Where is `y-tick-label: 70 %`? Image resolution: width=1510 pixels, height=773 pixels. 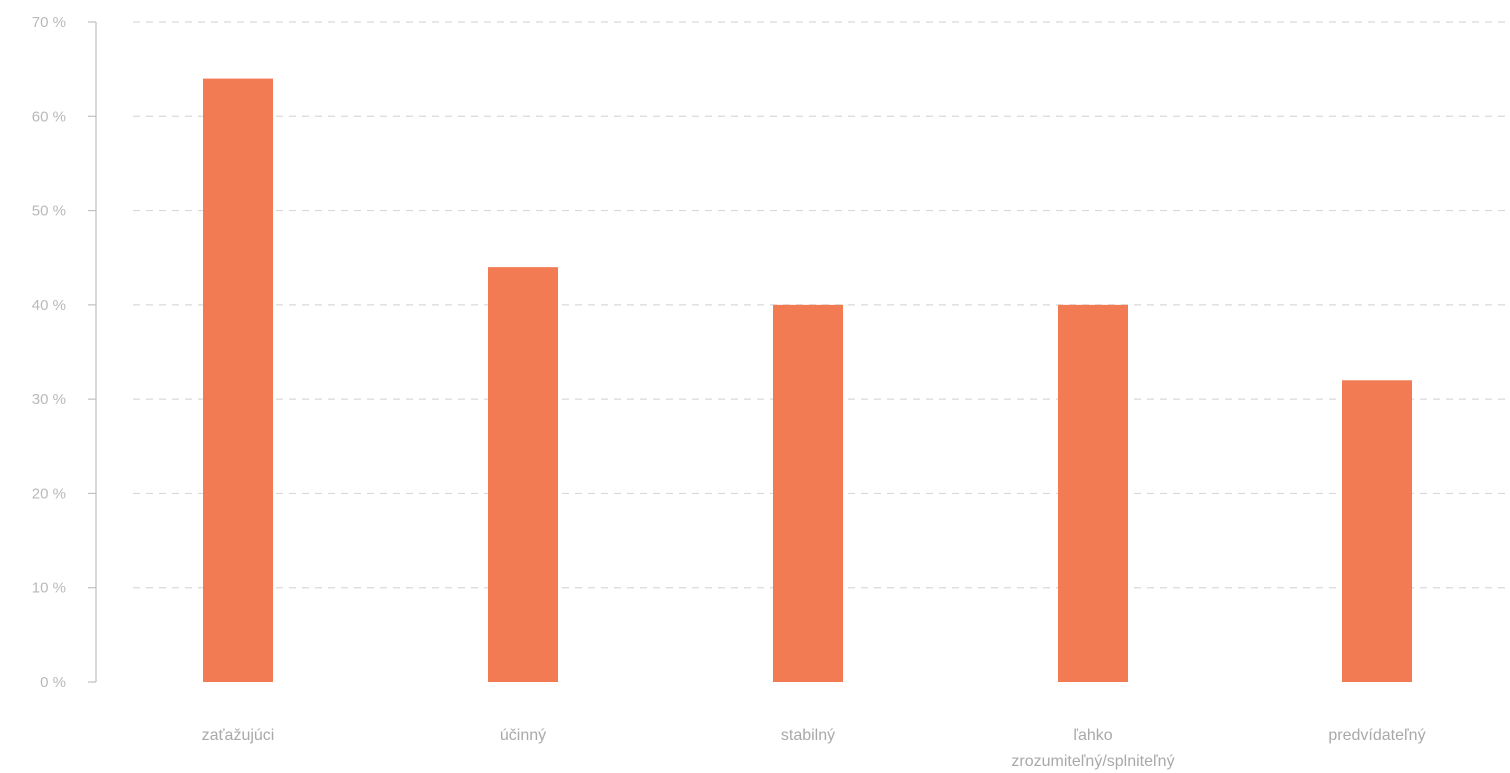 y-tick-label: 70 % is located at coordinates (49, 22).